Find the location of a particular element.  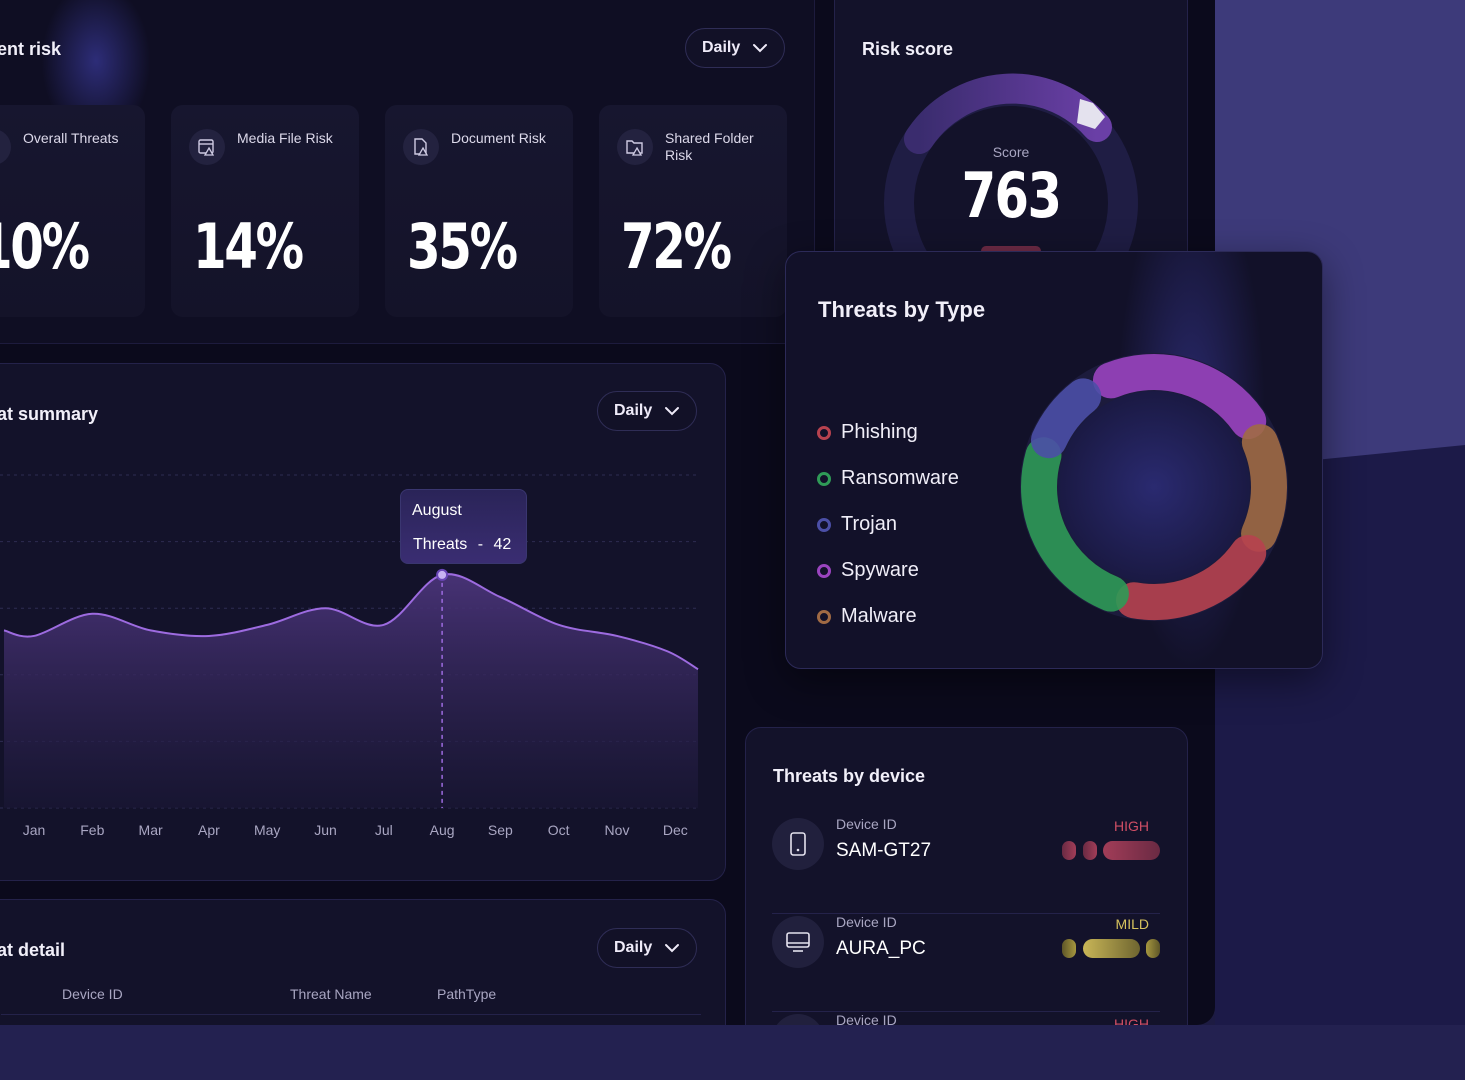

desktop-icon is located at coordinates (798, 942).